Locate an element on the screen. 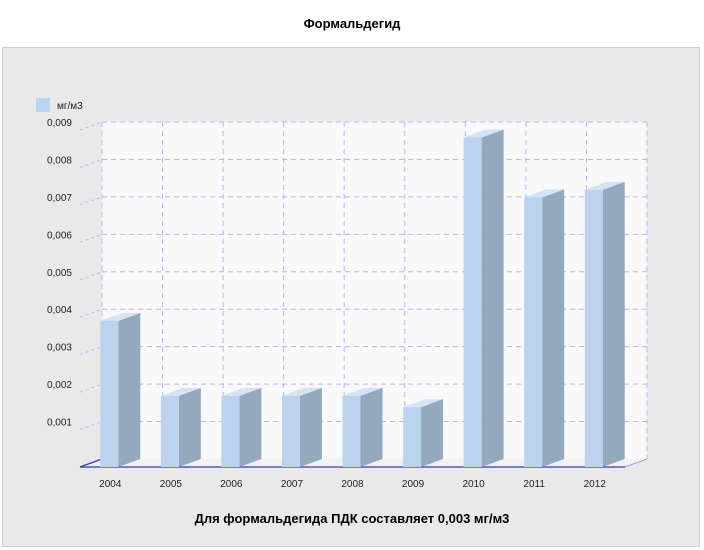  x-tick-label: 2004 is located at coordinates (110, 484).